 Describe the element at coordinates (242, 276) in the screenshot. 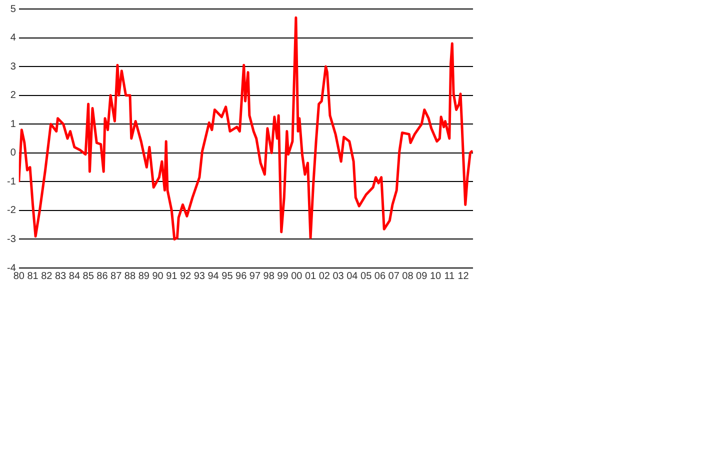

I see `x-tick-label: 96` at that location.